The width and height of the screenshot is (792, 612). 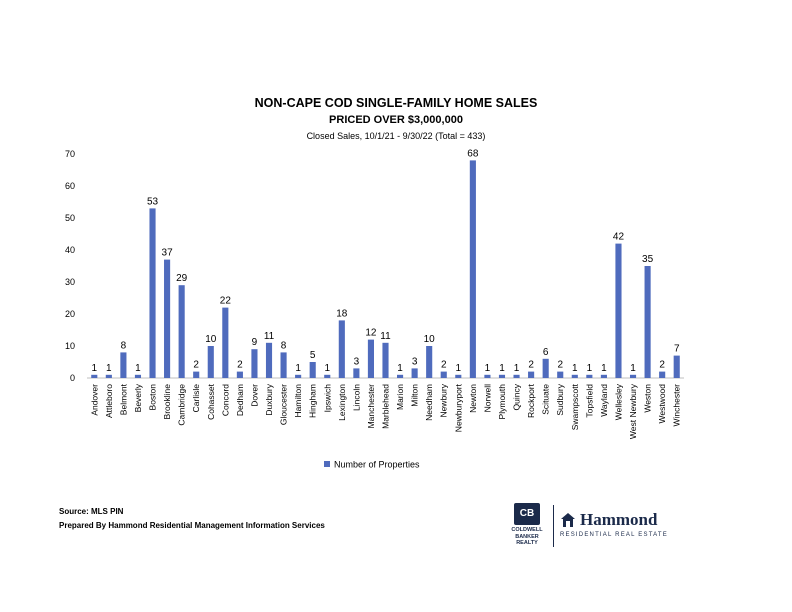 What do you see at coordinates (487, 398) in the screenshot?
I see `x-tick-label: Norwell` at bounding box center [487, 398].